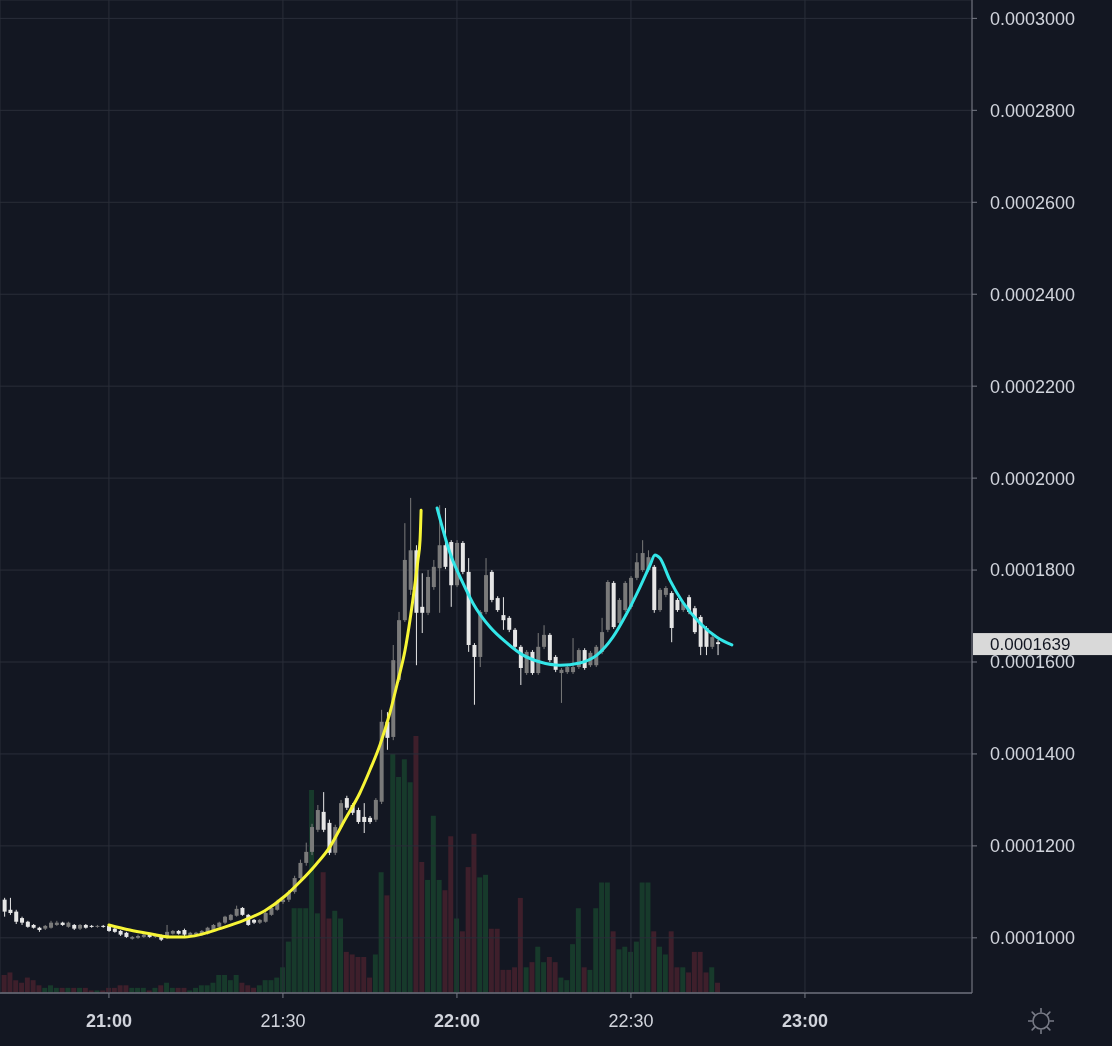  I want to click on y-tick-label: 0.0002800, so click(1033, 110).